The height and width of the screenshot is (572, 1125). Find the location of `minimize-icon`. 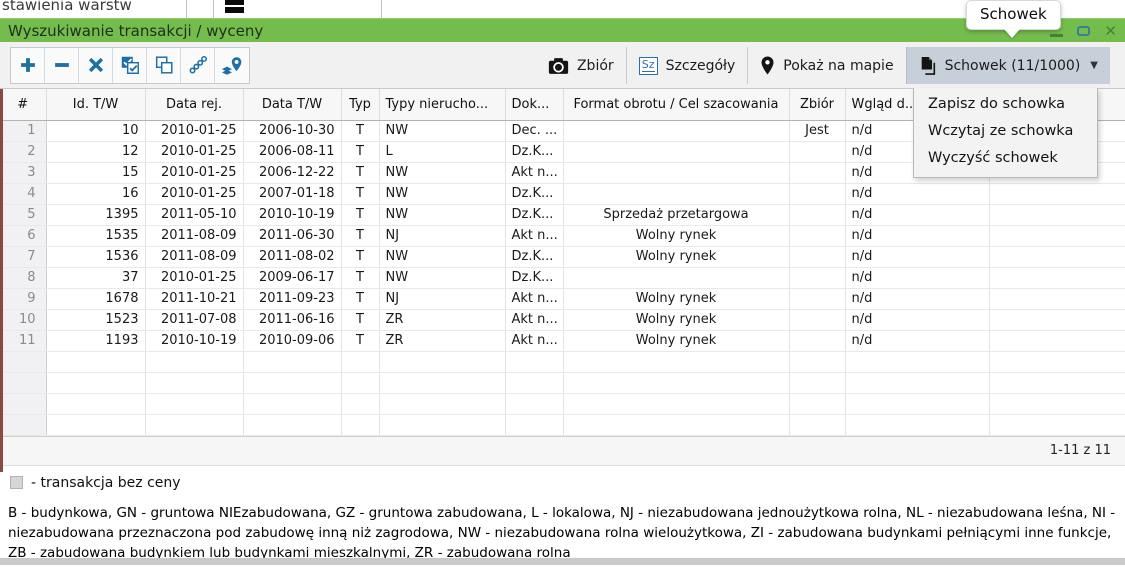

minimize-icon is located at coordinates (1057, 35).